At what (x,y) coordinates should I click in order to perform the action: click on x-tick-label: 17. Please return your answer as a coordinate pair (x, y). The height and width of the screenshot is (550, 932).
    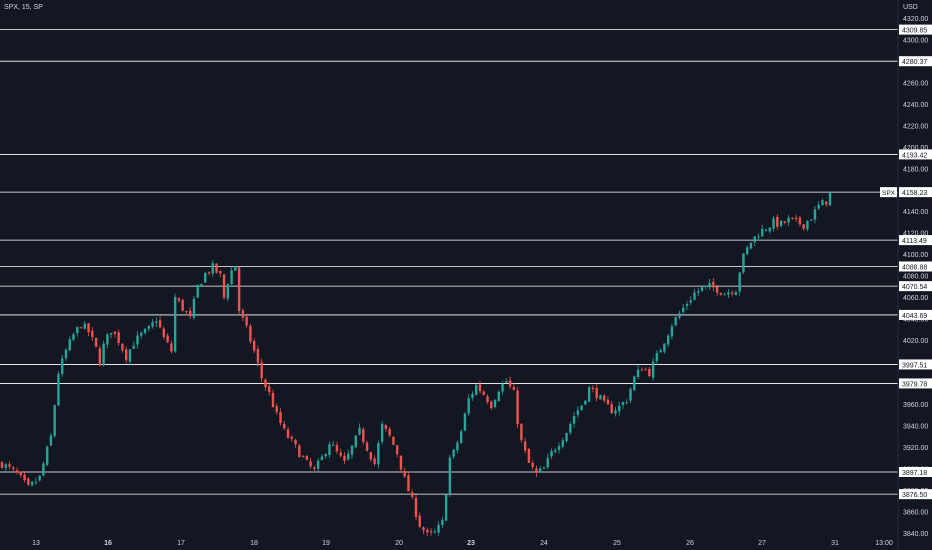
    Looking at the image, I should click on (181, 543).